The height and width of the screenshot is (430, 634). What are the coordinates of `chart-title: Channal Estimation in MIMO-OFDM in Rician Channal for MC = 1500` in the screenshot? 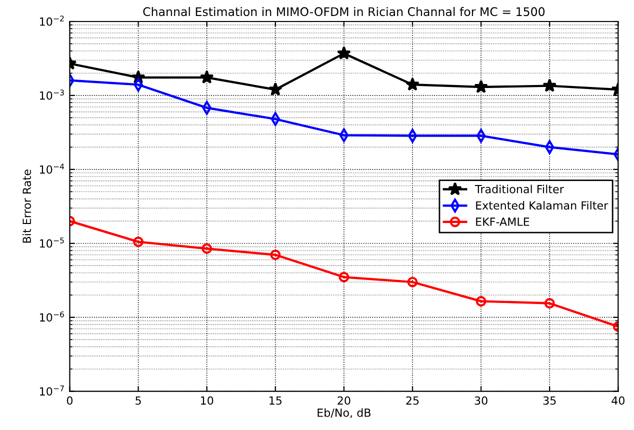 It's located at (344, 11).